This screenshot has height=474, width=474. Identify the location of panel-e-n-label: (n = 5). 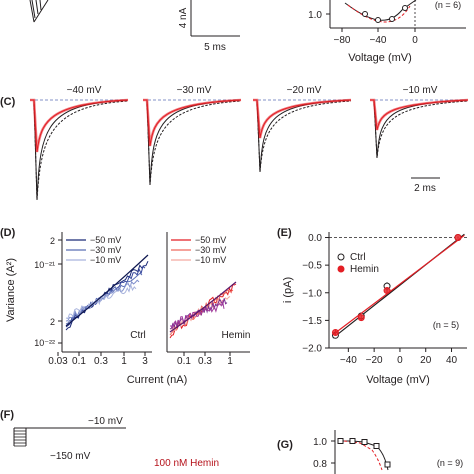
(446, 325).